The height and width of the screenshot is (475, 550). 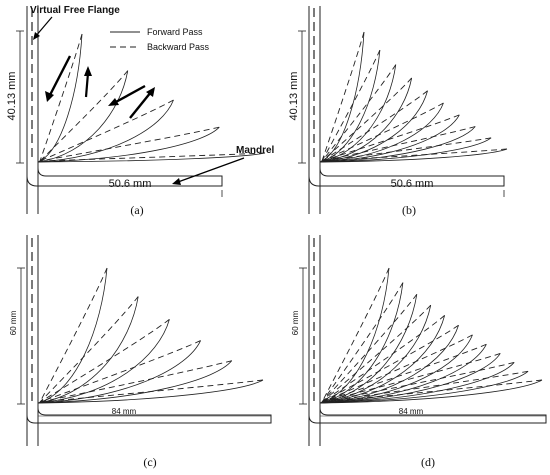 I want to click on legend-backward-label: Backward Pass, so click(x=178, y=47).